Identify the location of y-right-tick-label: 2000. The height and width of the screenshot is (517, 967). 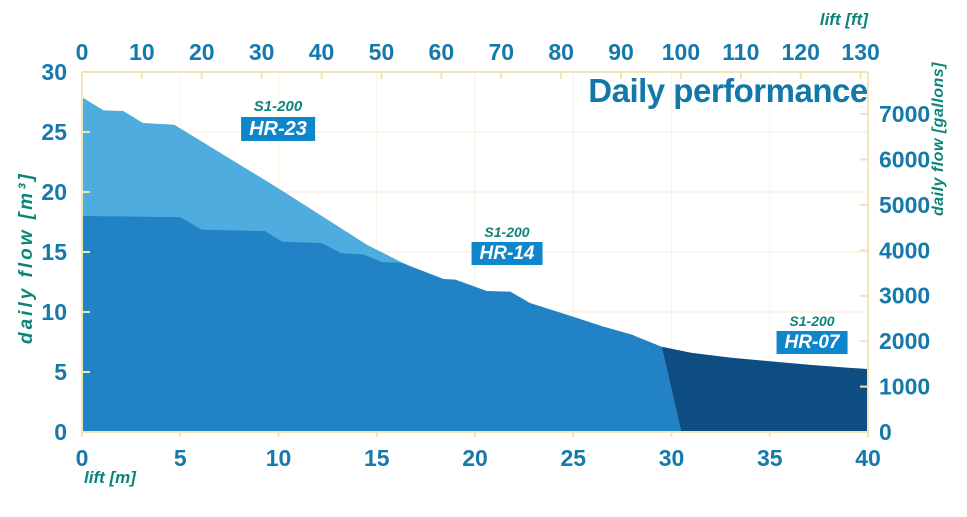
(904, 341).